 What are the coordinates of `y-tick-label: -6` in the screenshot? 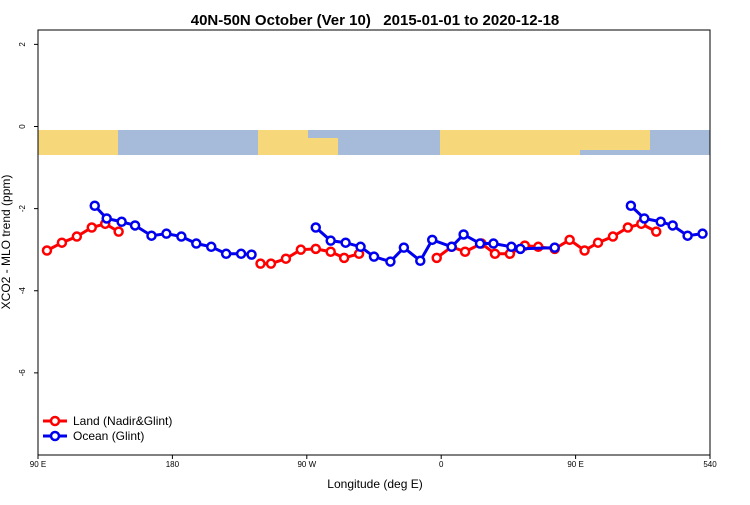 It's located at (22, 373).